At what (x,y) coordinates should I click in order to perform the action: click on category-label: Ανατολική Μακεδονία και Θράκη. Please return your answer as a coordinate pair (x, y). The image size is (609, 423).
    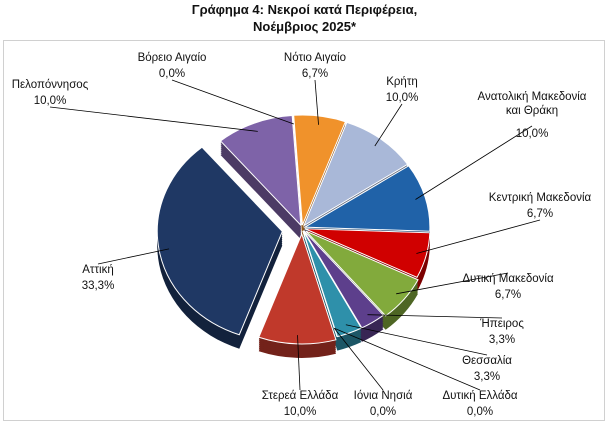
    Looking at the image, I should click on (532, 104).